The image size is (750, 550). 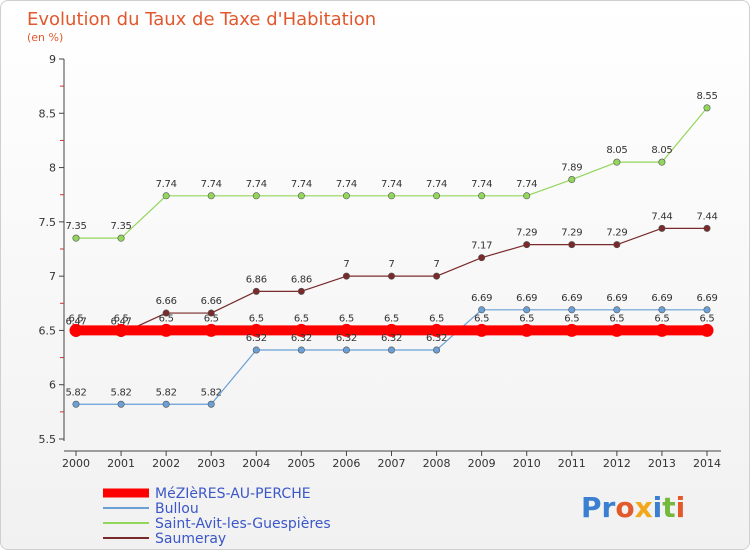 I want to click on y-tick-label: 6, so click(x=52, y=385).